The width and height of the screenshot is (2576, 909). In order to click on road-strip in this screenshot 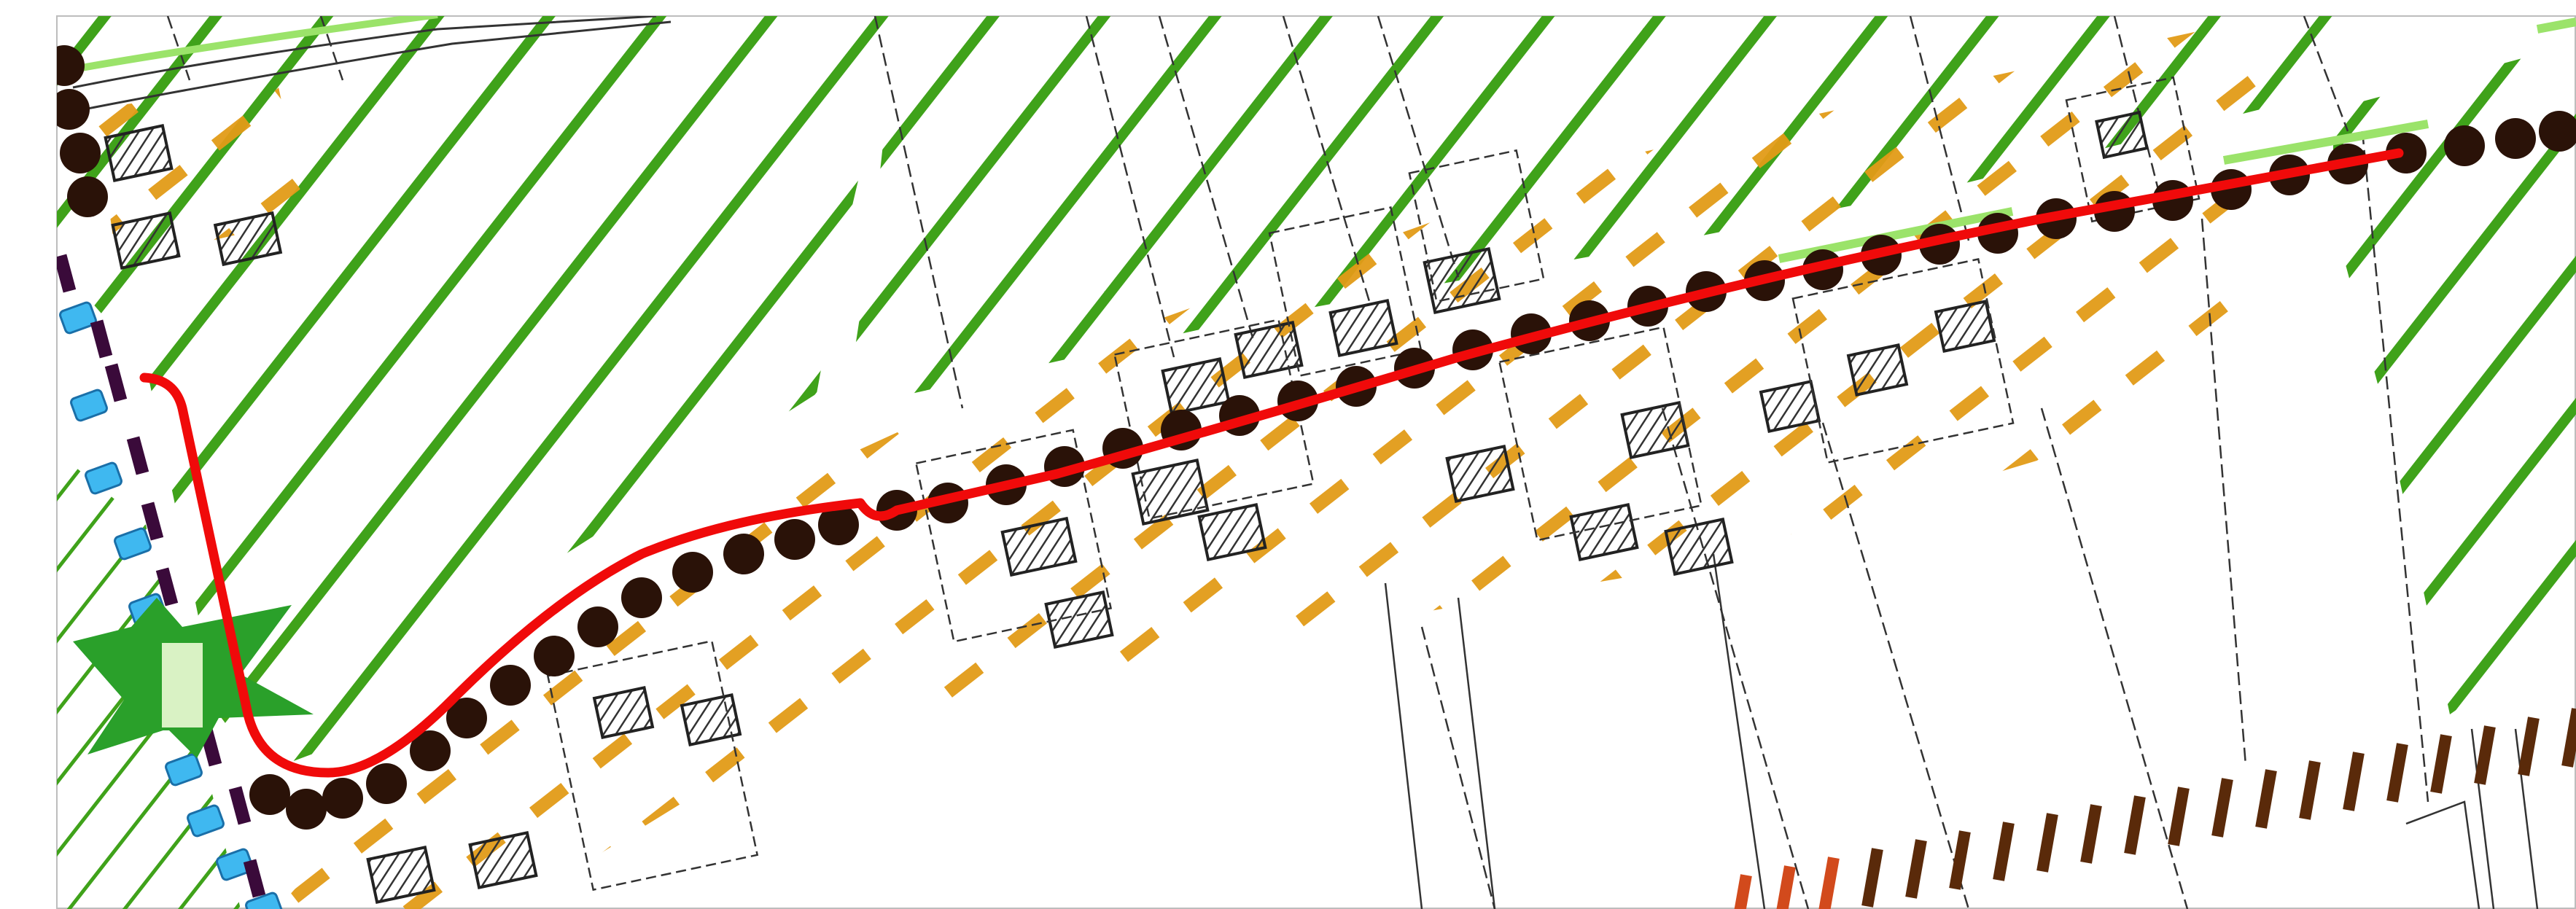, I will do `click(372, 63)`.